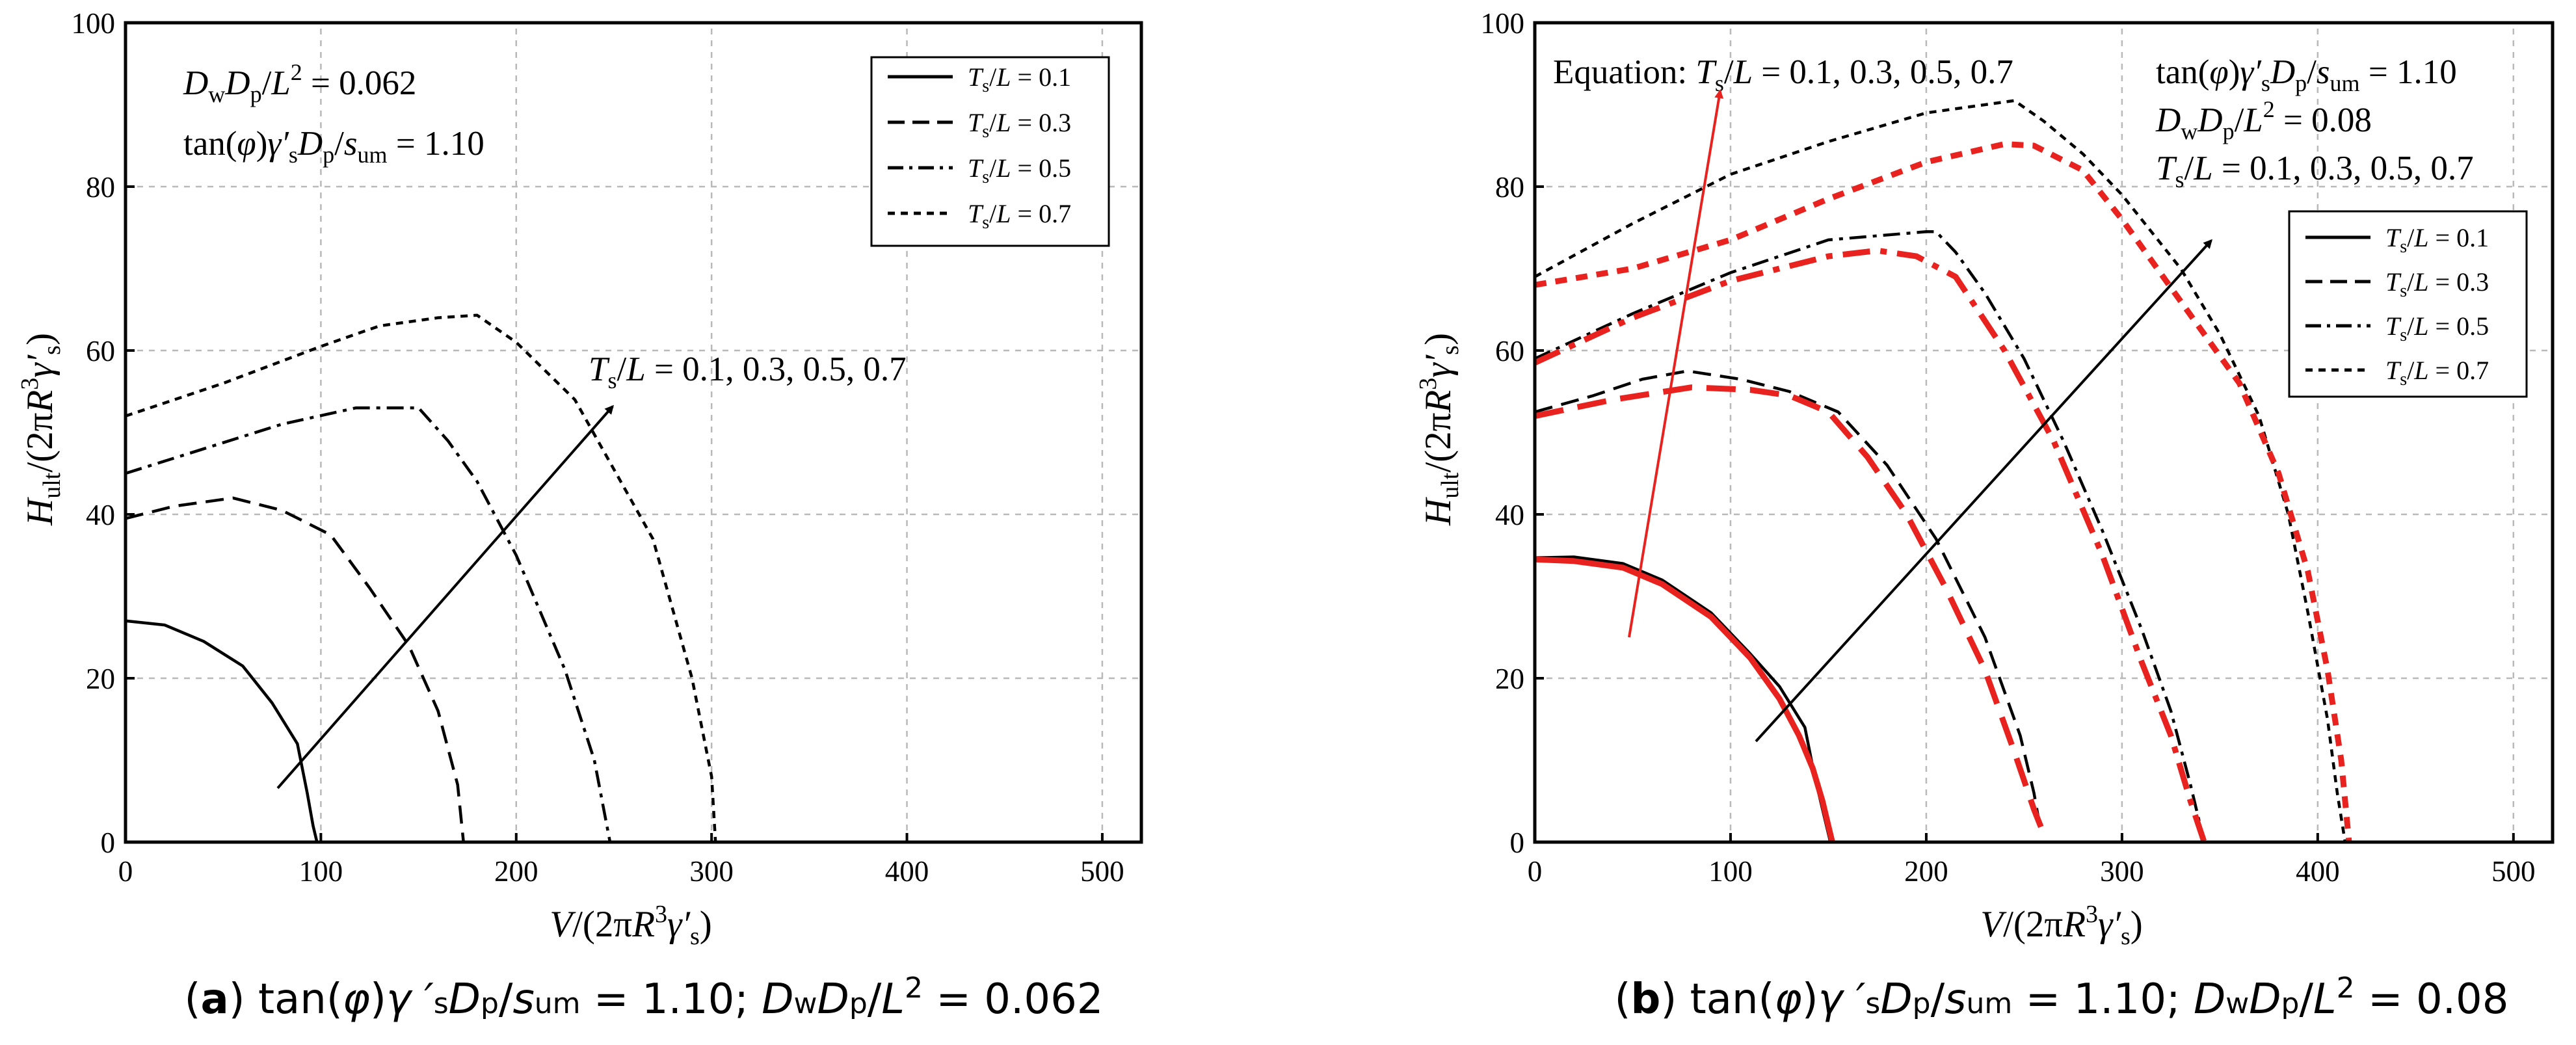 This screenshot has height=1045, width=2576. I want to click on param2-annotation: tan(φ)γ′sDp/sum = 1.10, so click(334, 147).